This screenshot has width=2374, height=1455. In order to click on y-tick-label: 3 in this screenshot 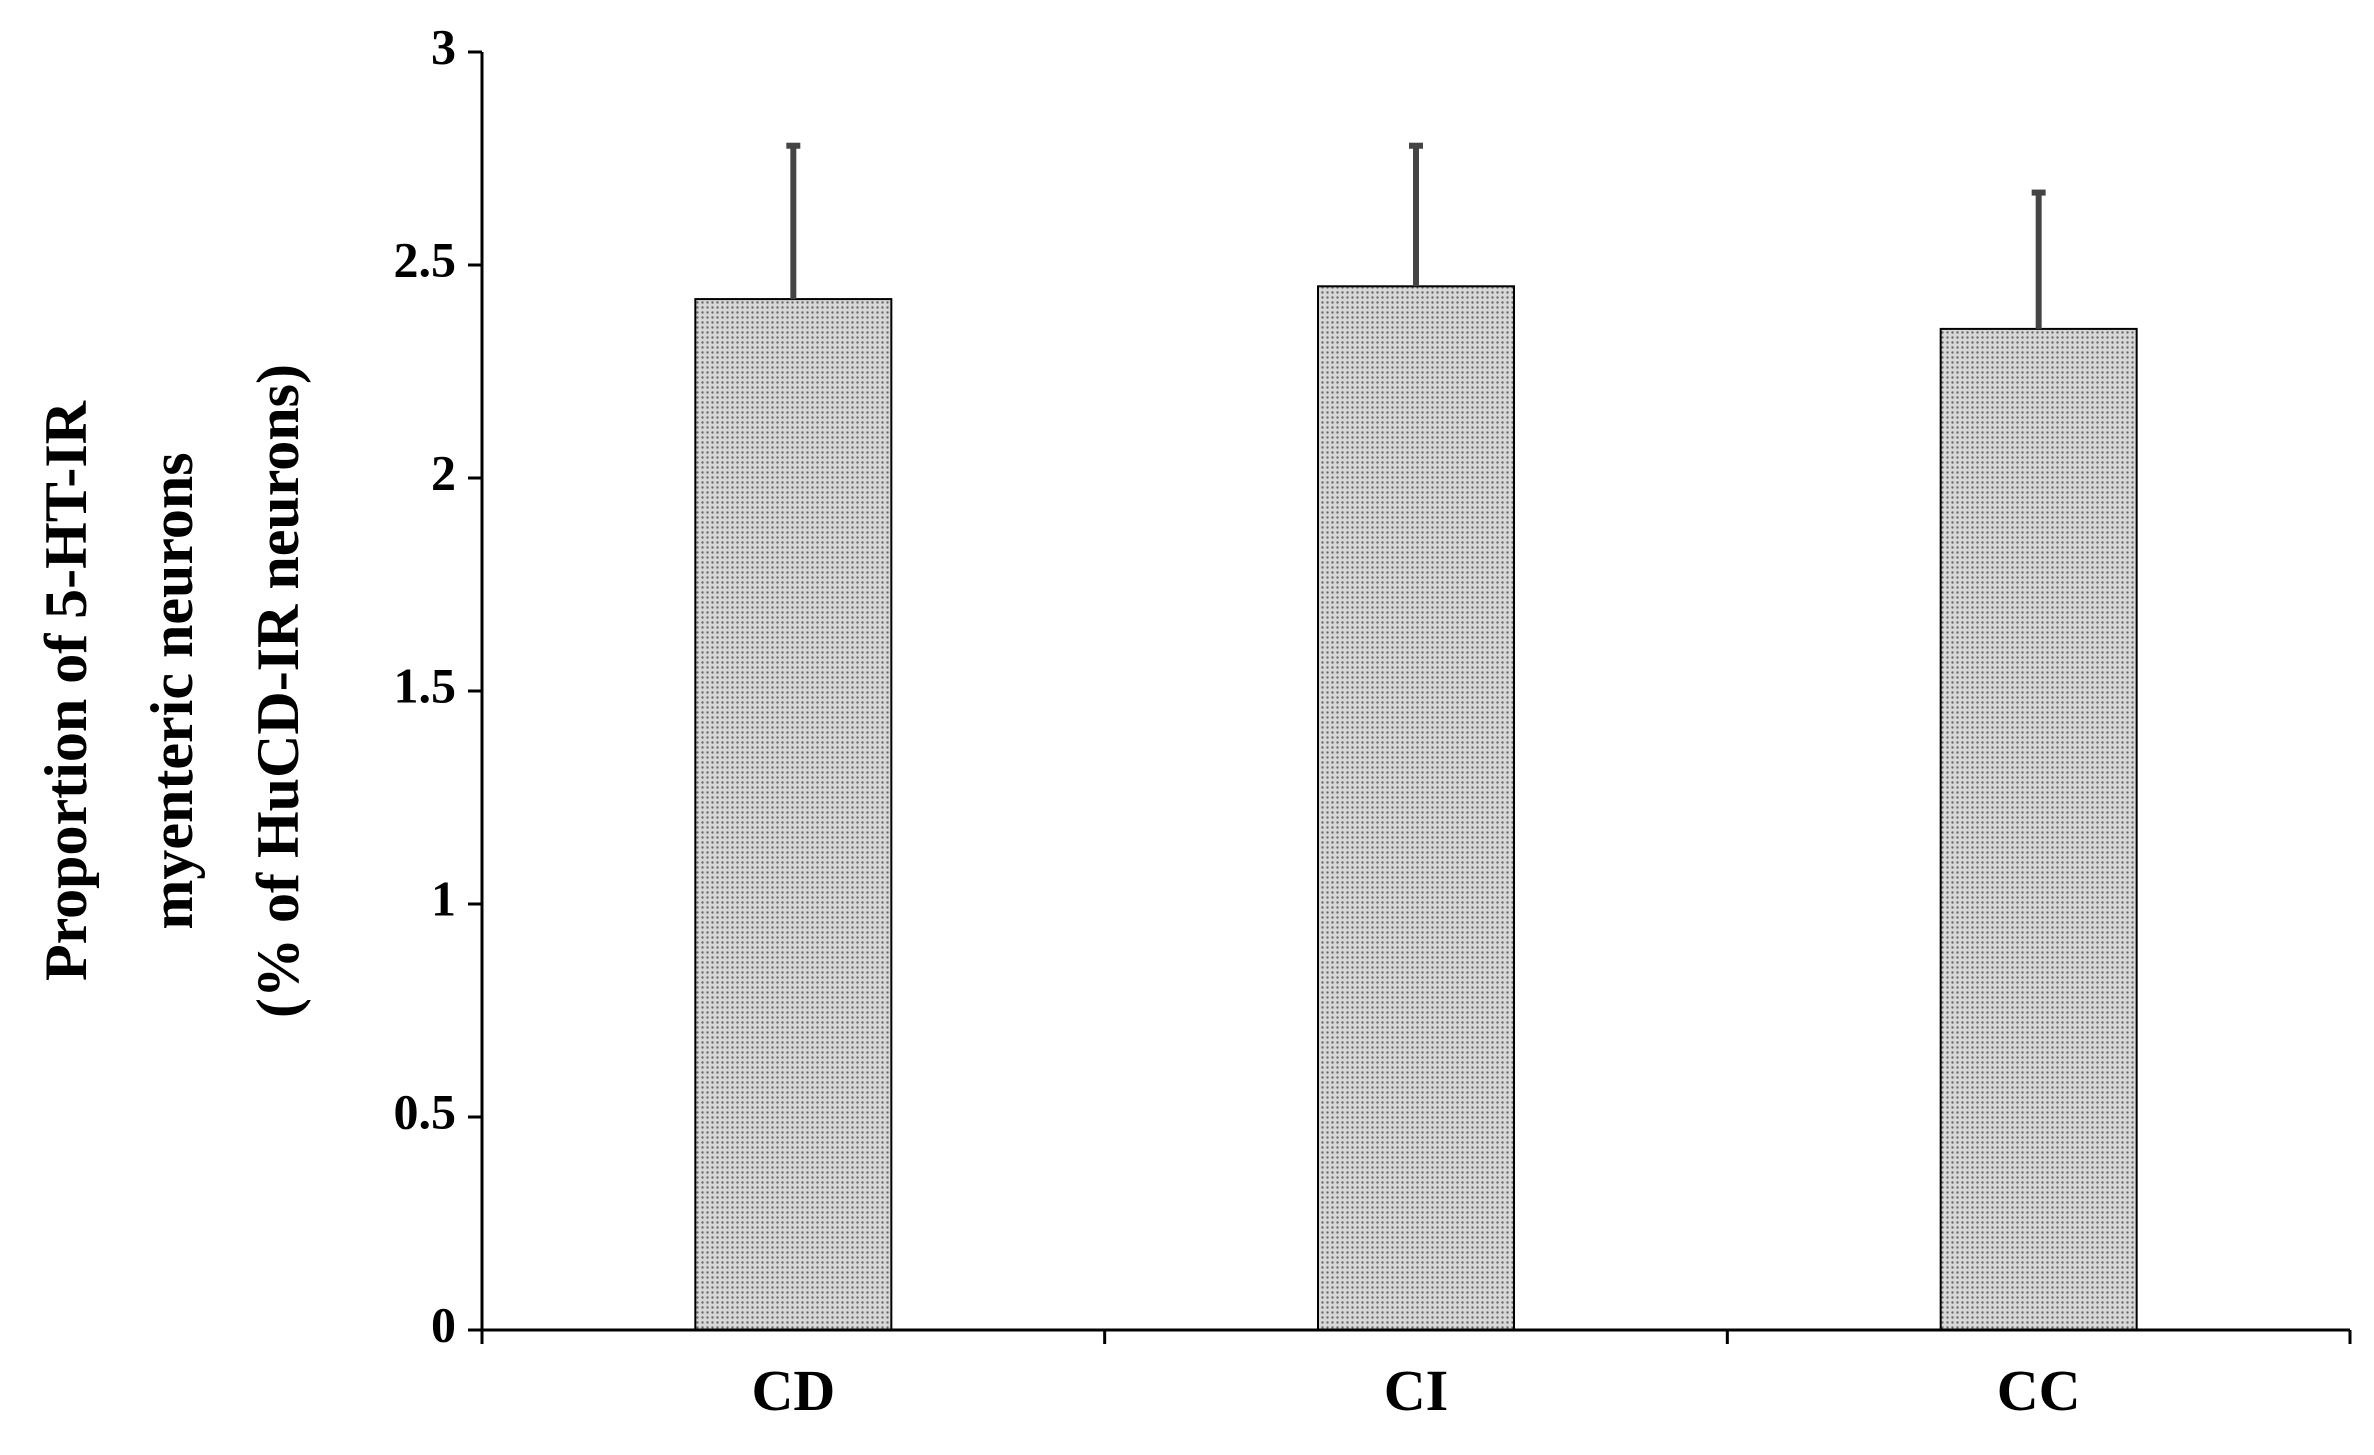, I will do `click(443, 46)`.